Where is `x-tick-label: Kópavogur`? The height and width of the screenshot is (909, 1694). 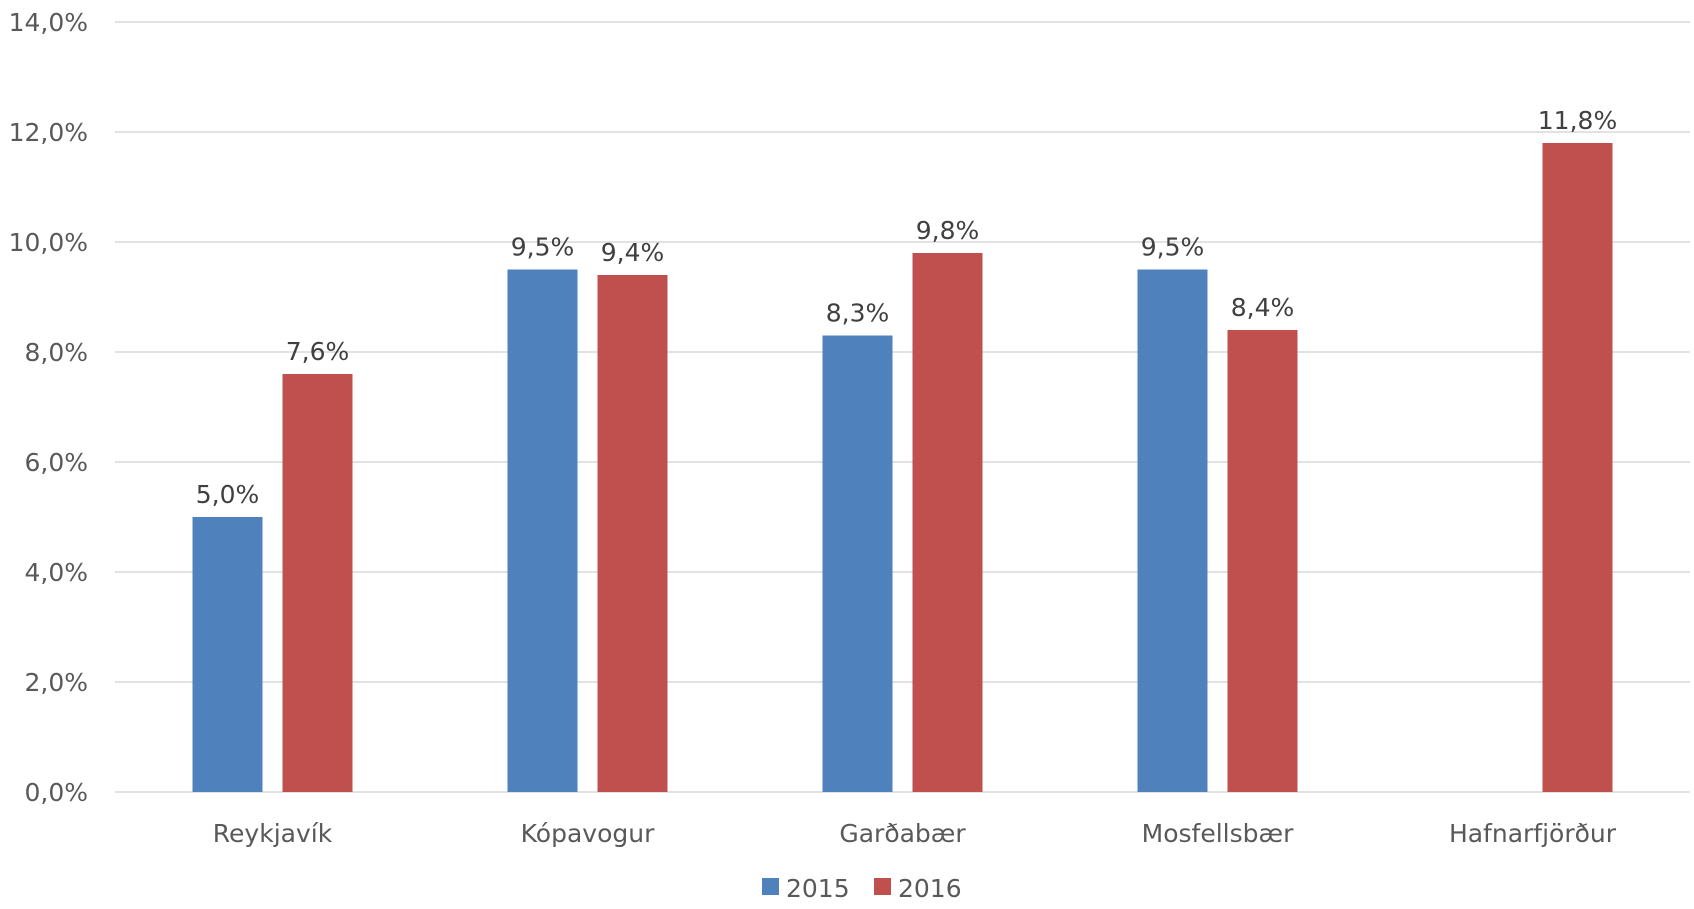 x-tick-label: Kópavogur is located at coordinates (588, 833).